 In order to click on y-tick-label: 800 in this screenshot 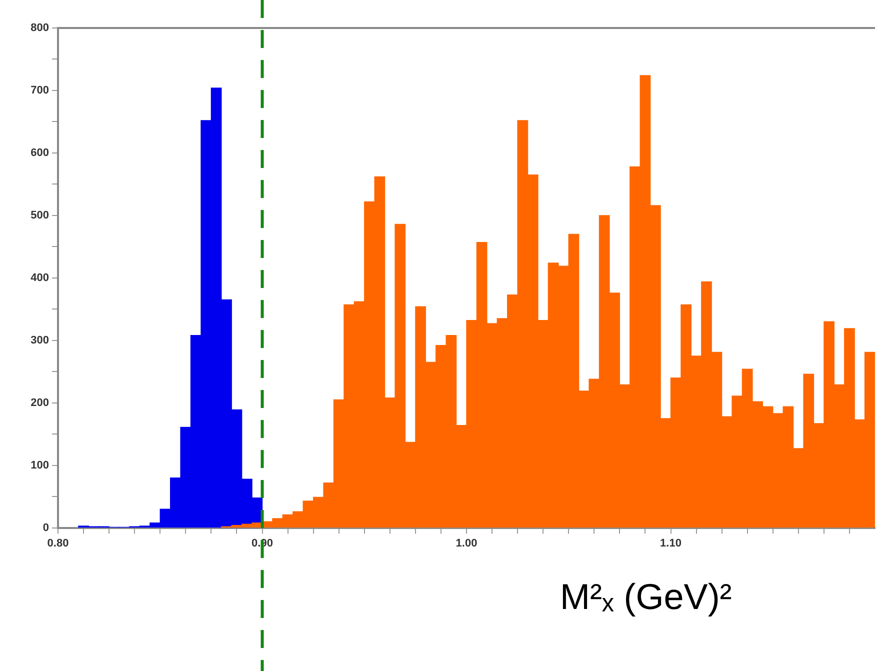, I will do `click(39, 28)`.